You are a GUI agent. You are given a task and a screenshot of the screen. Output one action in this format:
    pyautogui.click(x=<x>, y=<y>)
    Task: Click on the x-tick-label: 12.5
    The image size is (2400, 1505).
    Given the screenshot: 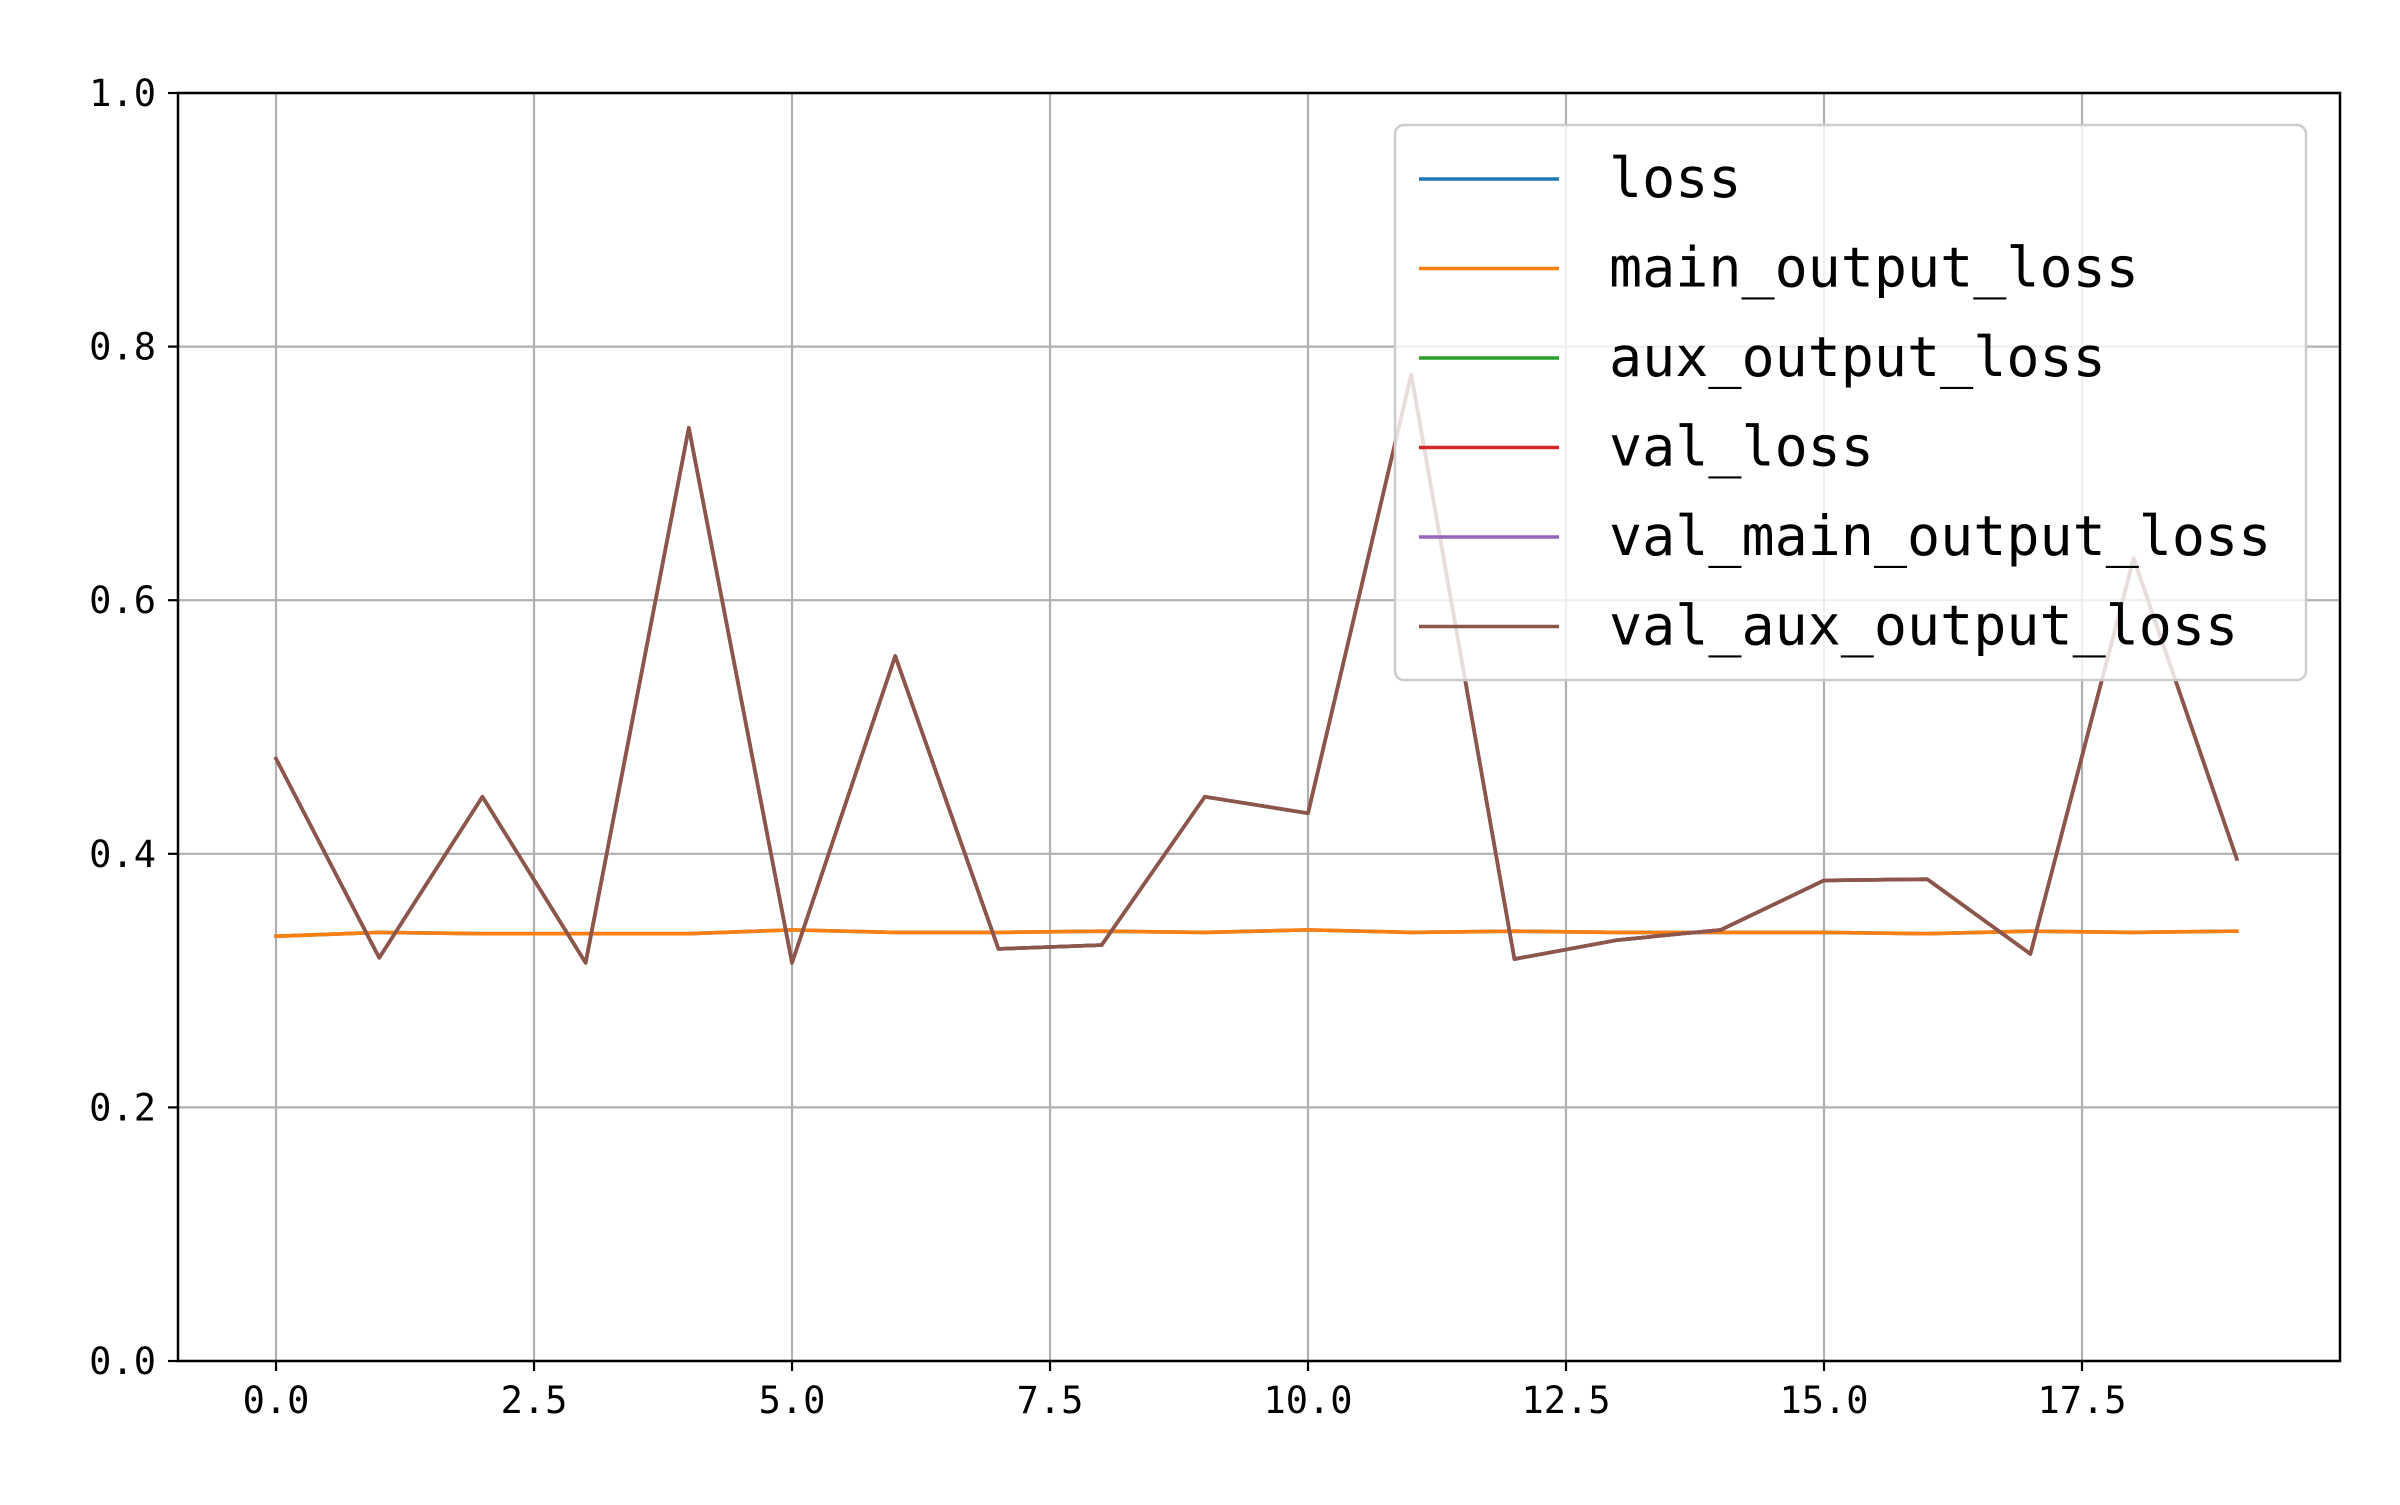 What is the action you would take?
    pyautogui.click(x=1565, y=1400)
    